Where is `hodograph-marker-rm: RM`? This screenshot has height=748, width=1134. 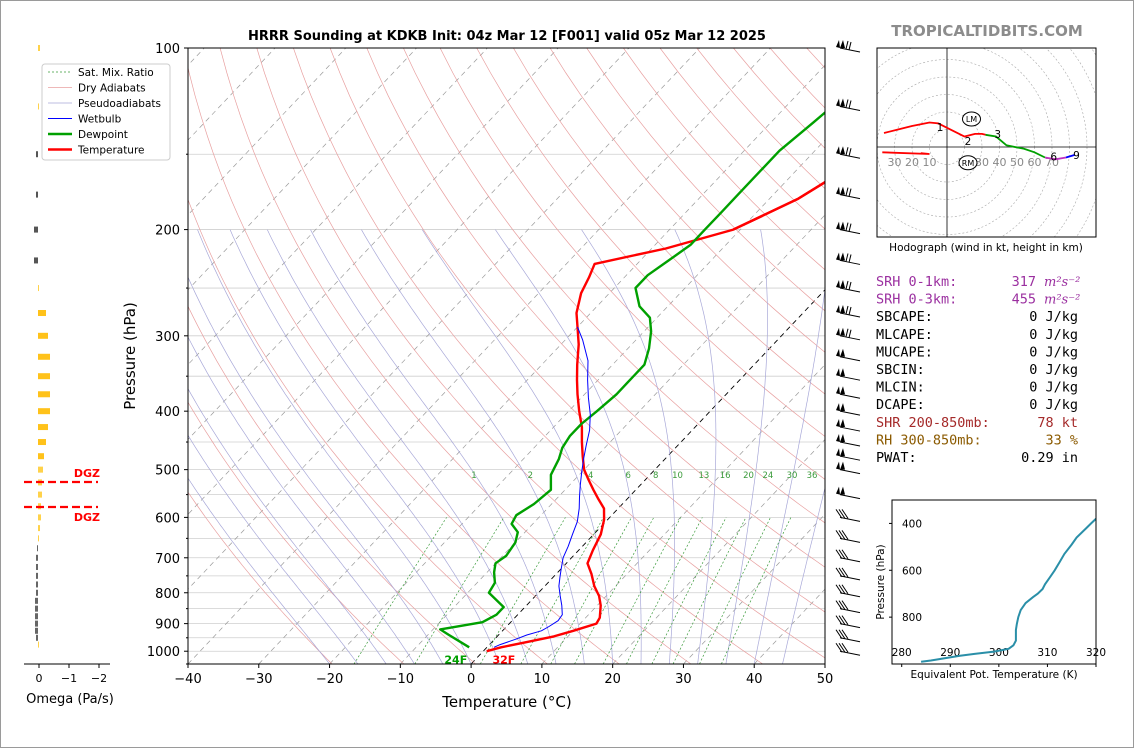
hodograph-marker-rm: RM is located at coordinates (968, 163).